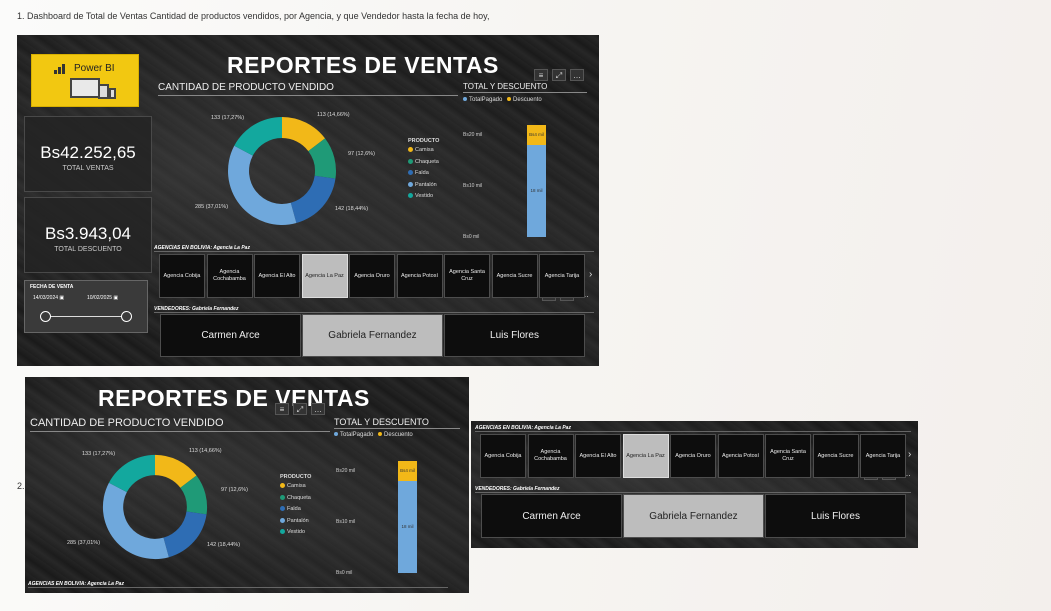 The height and width of the screenshot is (611, 1051). What do you see at coordinates (693, 431) in the screenshot?
I see `agencies-underline` at bounding box center [693, 431].